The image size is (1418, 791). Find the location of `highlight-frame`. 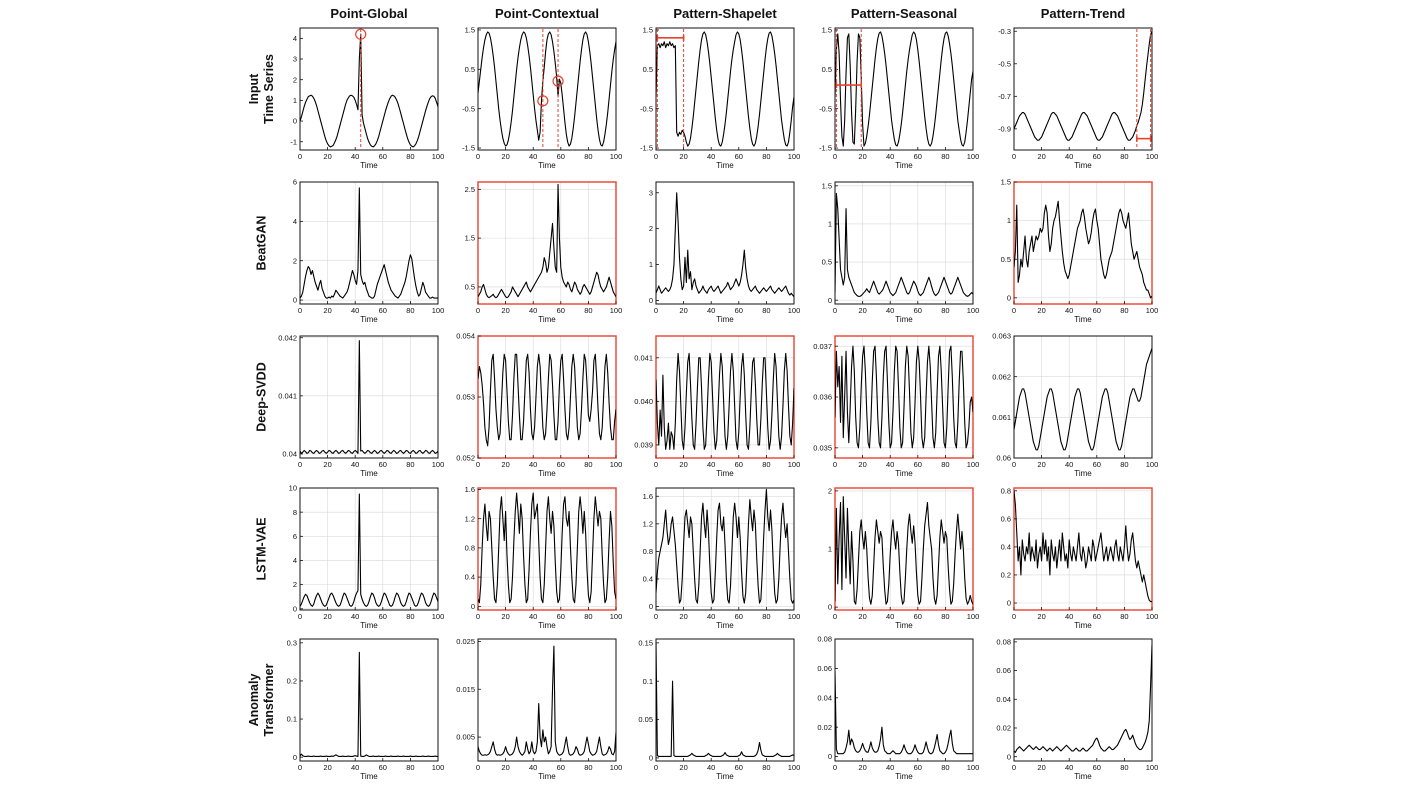

highlight-frame is located at coordinates (1083, 243).